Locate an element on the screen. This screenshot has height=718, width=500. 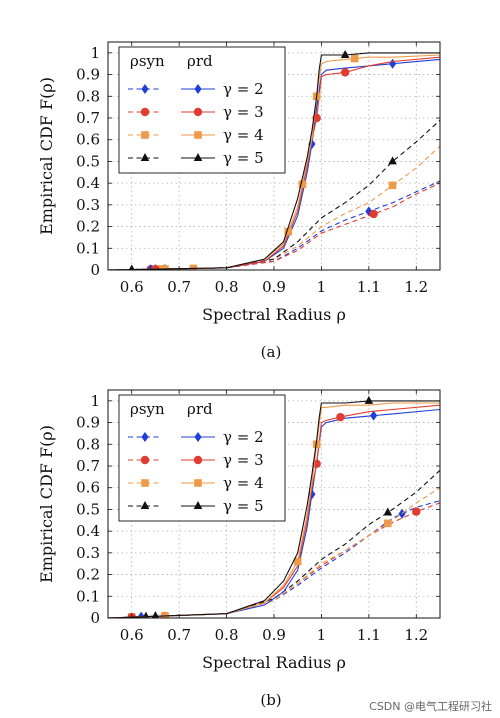
y-tick-label: 0.6 is located at coordinates (88, 488).